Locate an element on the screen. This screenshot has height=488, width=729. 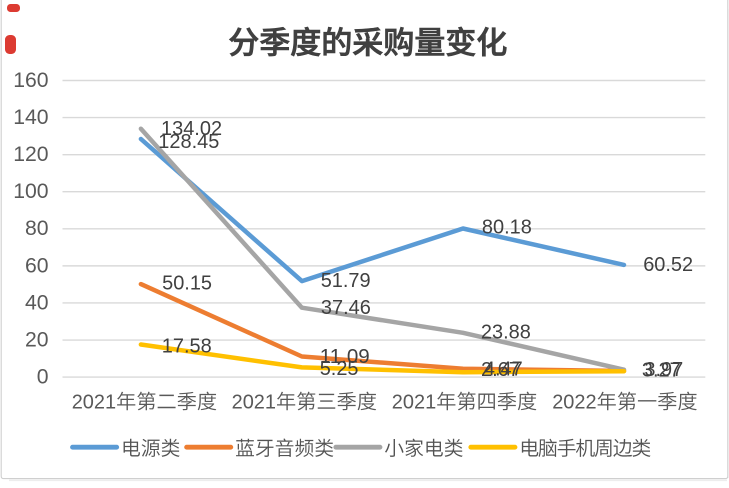
svg-text: 60 is located at coordinates (37, 265).